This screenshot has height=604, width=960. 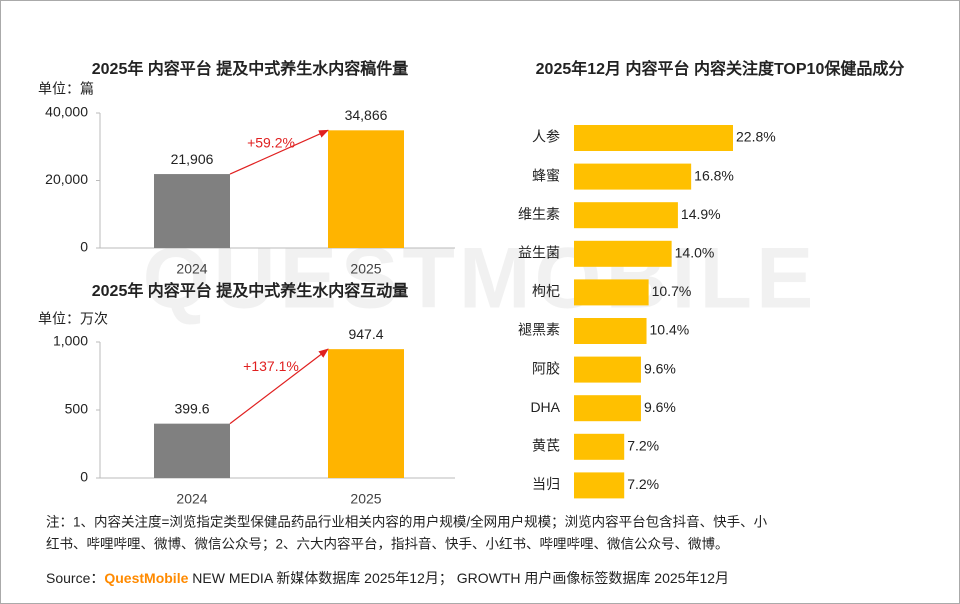 I want to click on y-tick-label: 500, so click(x=77, y=409).